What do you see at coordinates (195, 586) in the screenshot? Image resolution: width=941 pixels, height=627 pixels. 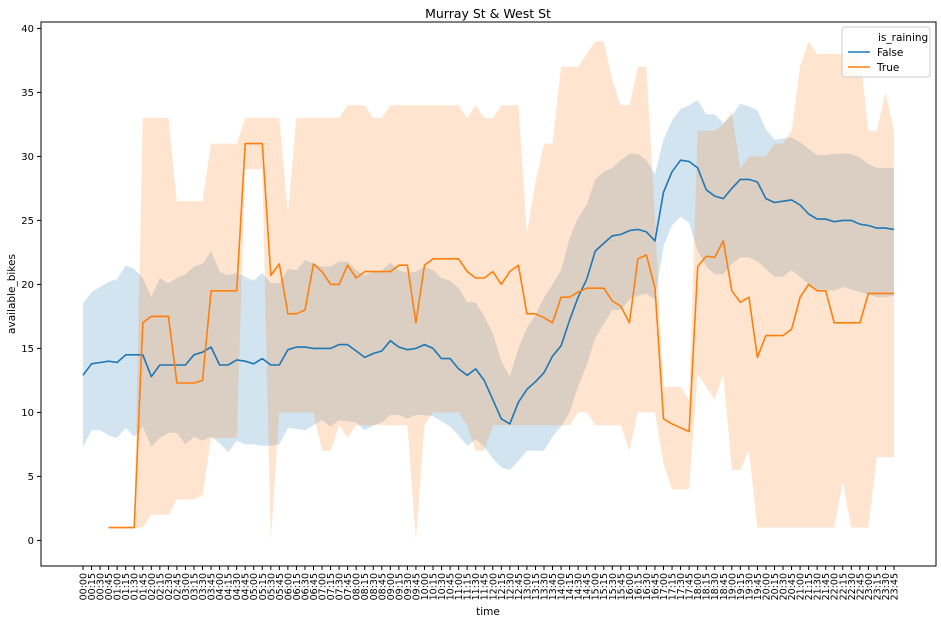 I see `x-tick-label: 03:15` at bounding box center [195, 586].